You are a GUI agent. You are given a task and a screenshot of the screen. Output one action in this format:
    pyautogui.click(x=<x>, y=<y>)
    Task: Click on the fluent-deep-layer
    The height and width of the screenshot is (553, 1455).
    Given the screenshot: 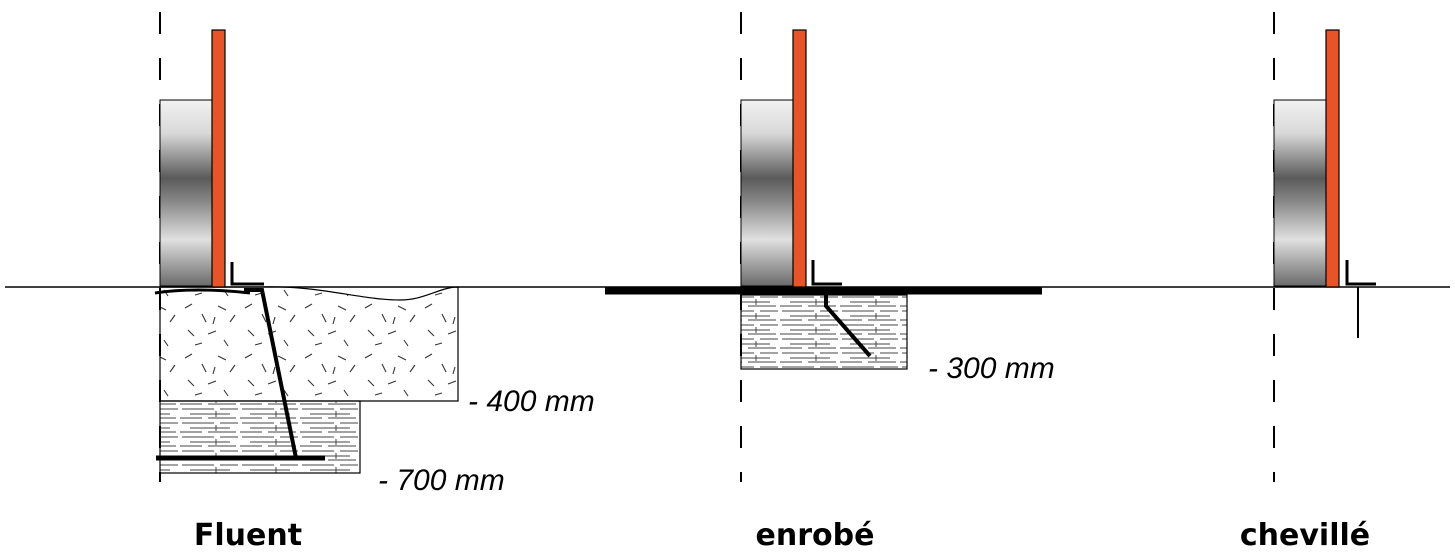 What is the action you would take?
    pyautogui.click(x=260, y=437)
    